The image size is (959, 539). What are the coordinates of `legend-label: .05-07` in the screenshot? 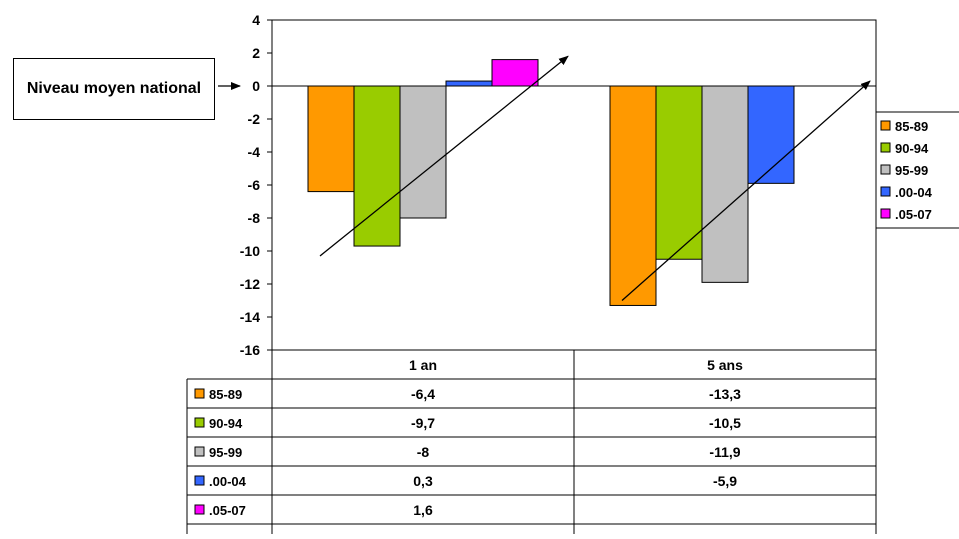 It's located at (913, 214).